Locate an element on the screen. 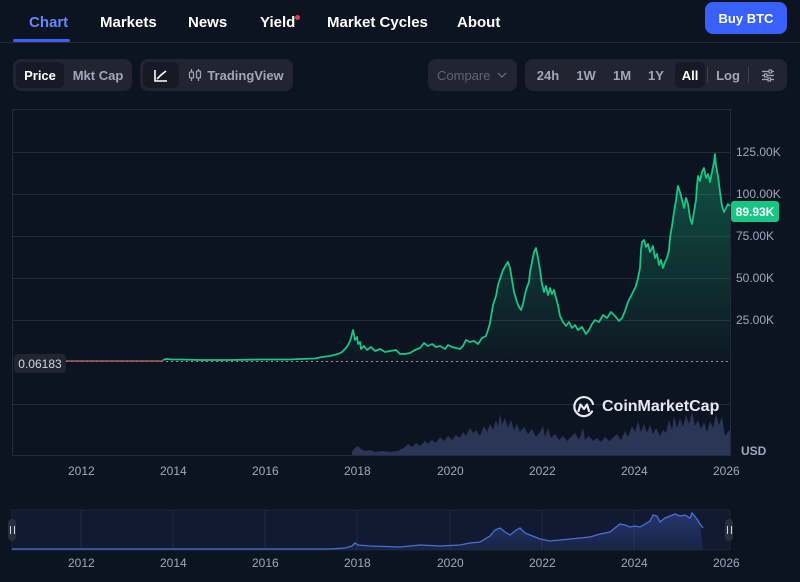 Image resolution: width=800 pixels, height=582 pixels. y-tick-125k: 125.00K is located at coordinates (758, 152).